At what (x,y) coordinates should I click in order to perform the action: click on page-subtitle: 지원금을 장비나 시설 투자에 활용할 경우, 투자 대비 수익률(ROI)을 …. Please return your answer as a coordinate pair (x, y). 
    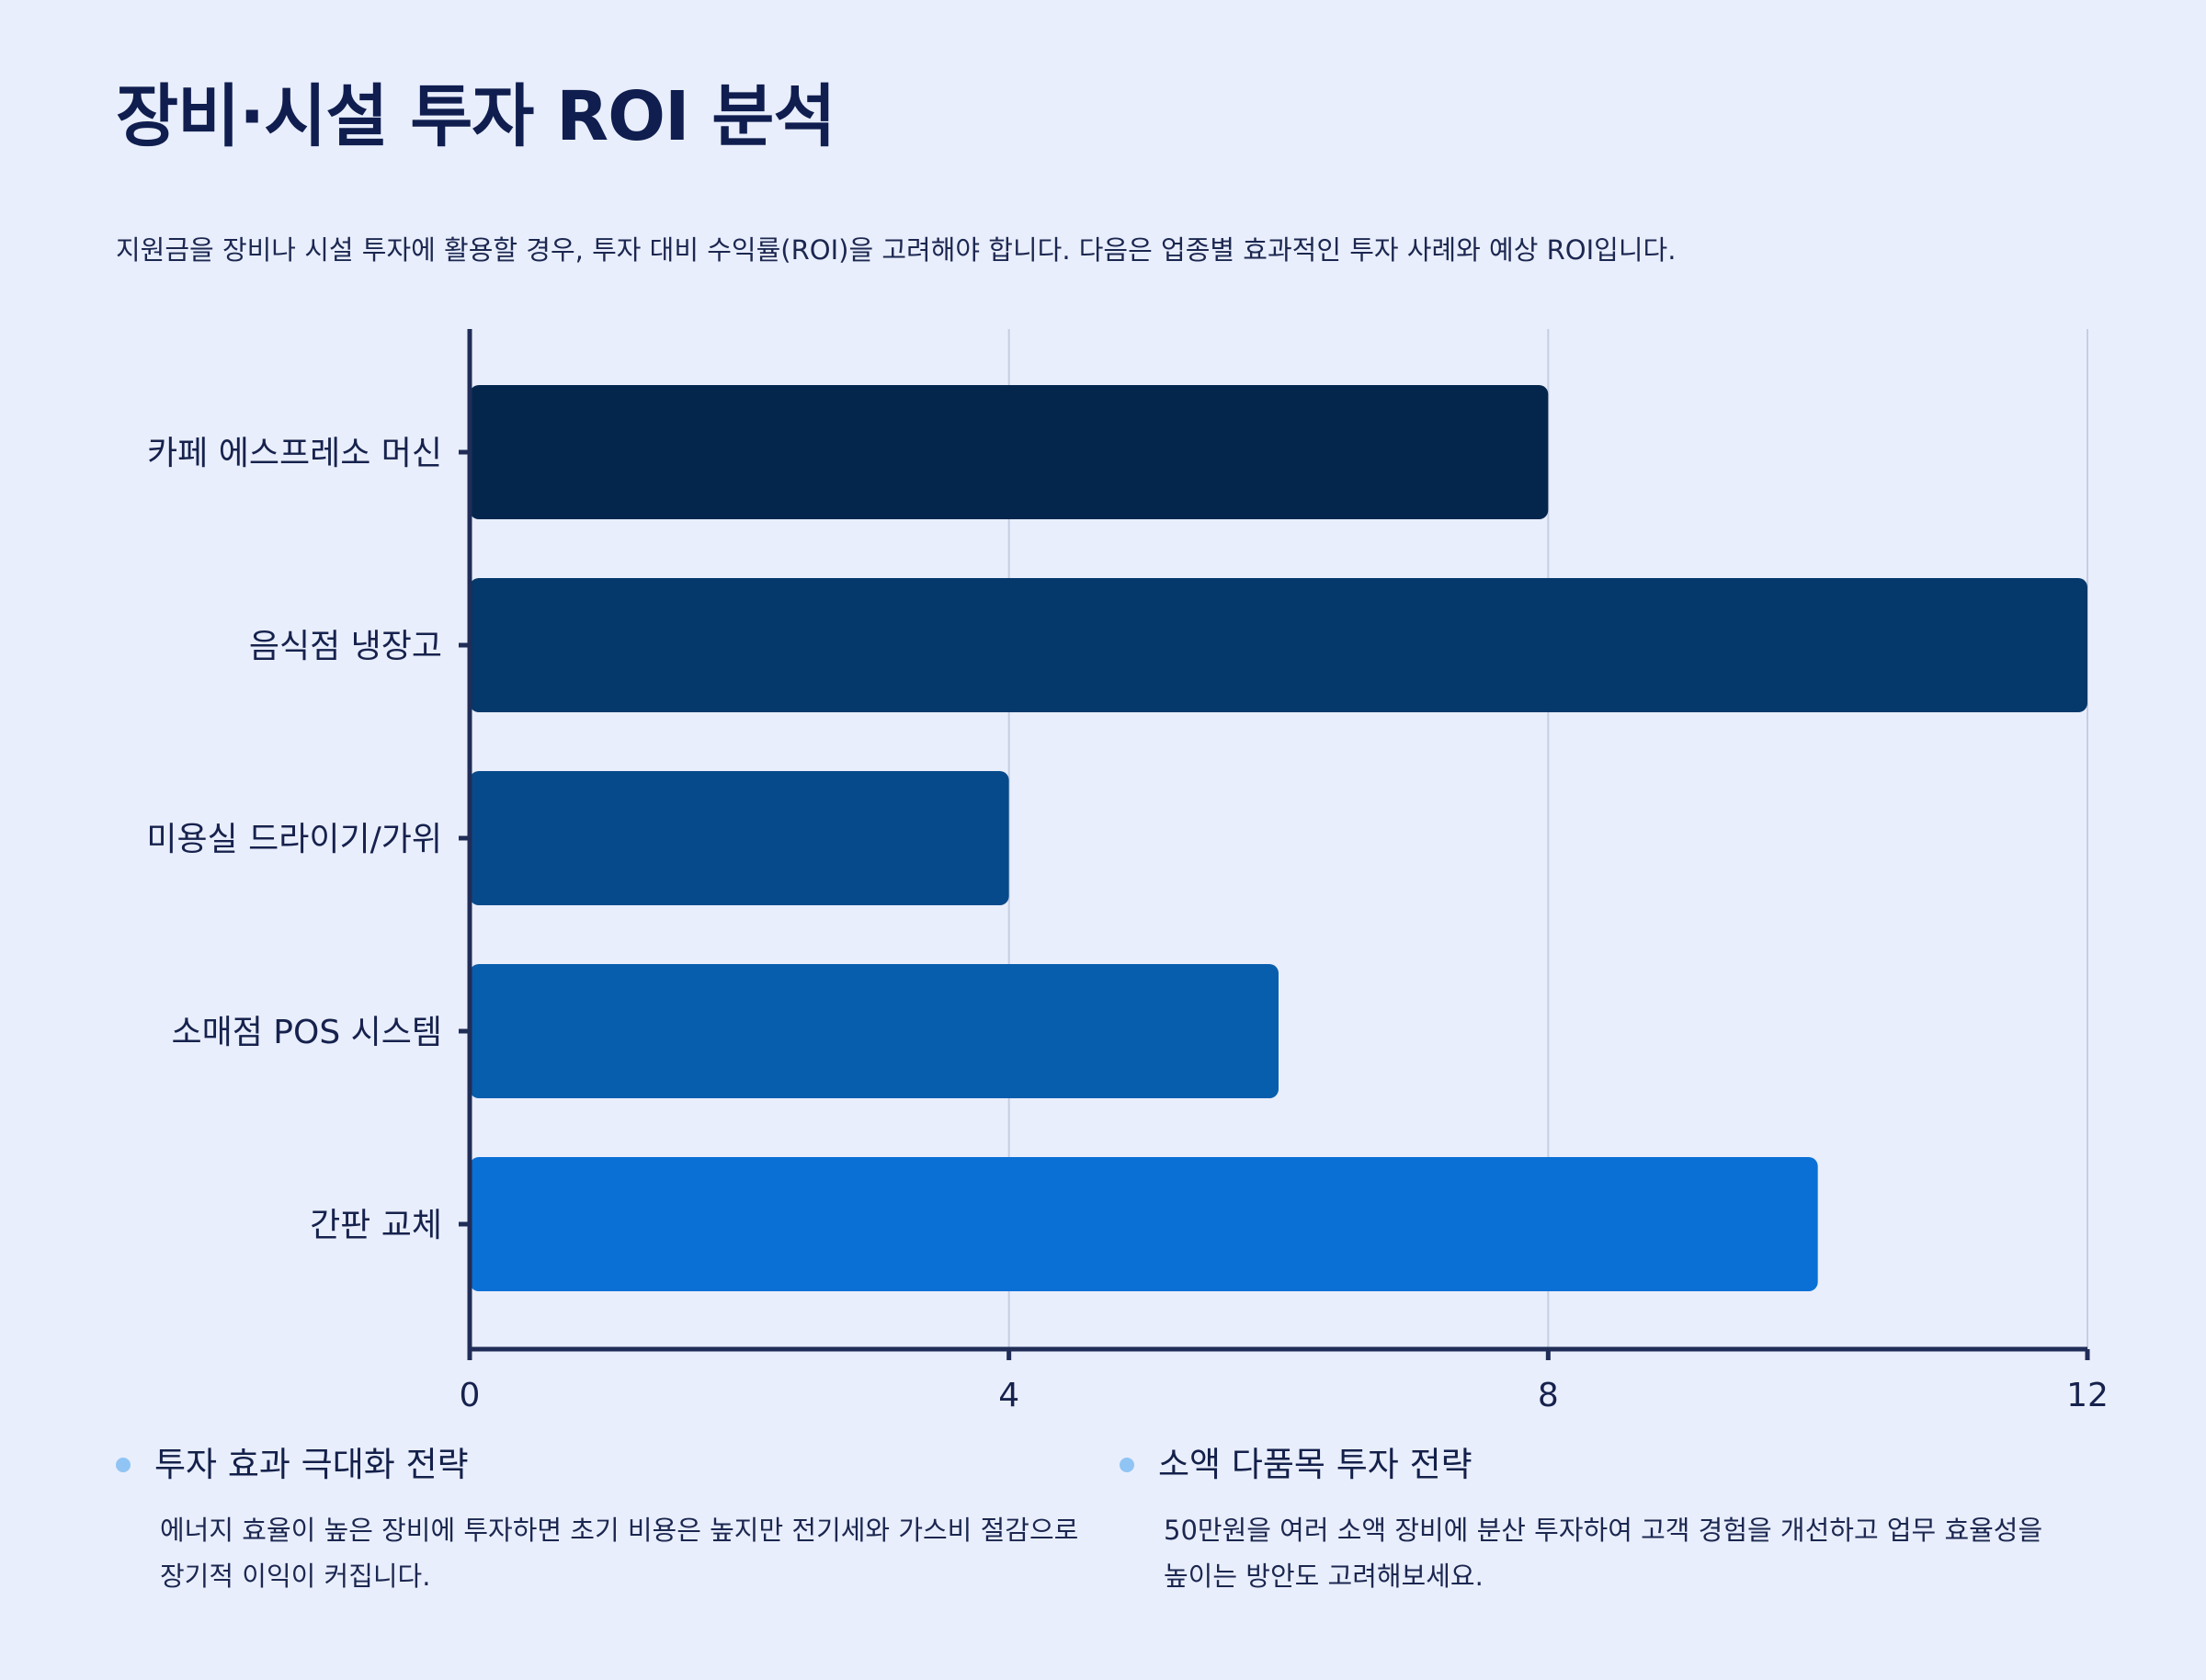
    Looking at the image, I should click on (897, 250).